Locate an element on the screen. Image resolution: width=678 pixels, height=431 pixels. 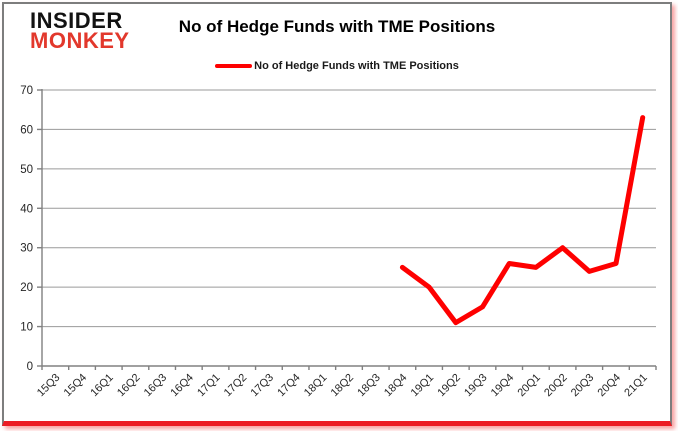
legend: No of Hedge Funds with TME Positions is located at coordinates (337, 66).